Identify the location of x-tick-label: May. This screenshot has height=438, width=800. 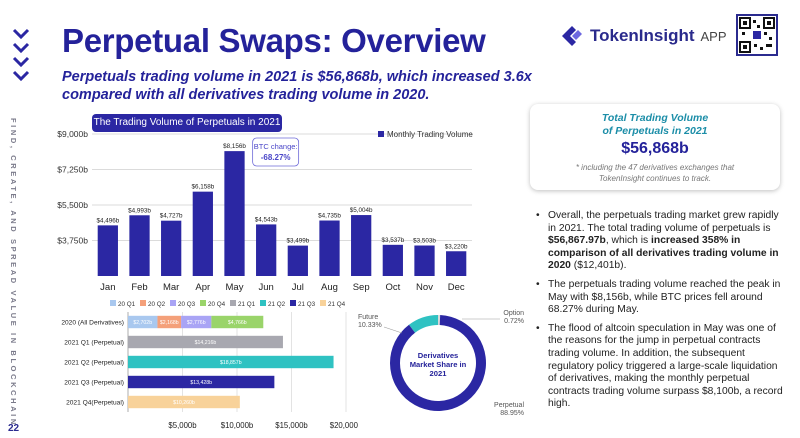
(235, 287).